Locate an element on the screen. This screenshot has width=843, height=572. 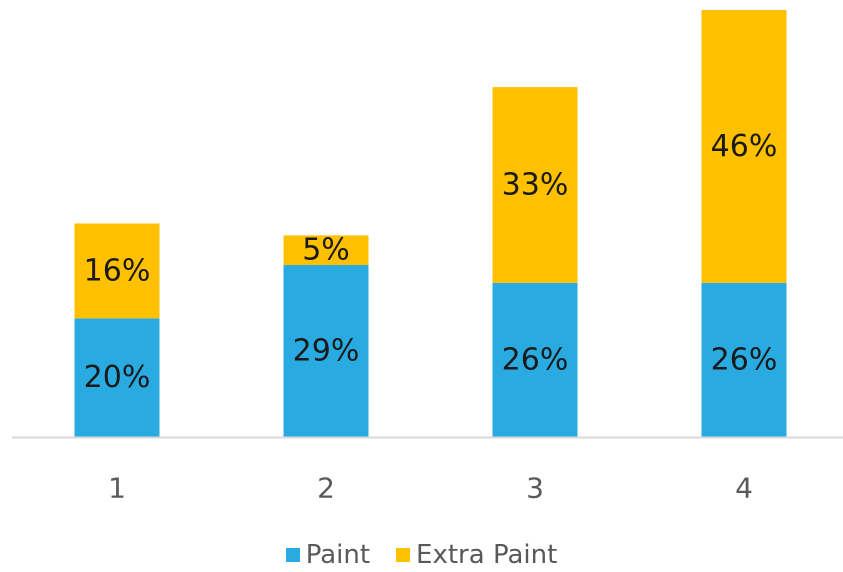
legend-item-extra-paint: Extra Paint is located at coordinates (476, 555).